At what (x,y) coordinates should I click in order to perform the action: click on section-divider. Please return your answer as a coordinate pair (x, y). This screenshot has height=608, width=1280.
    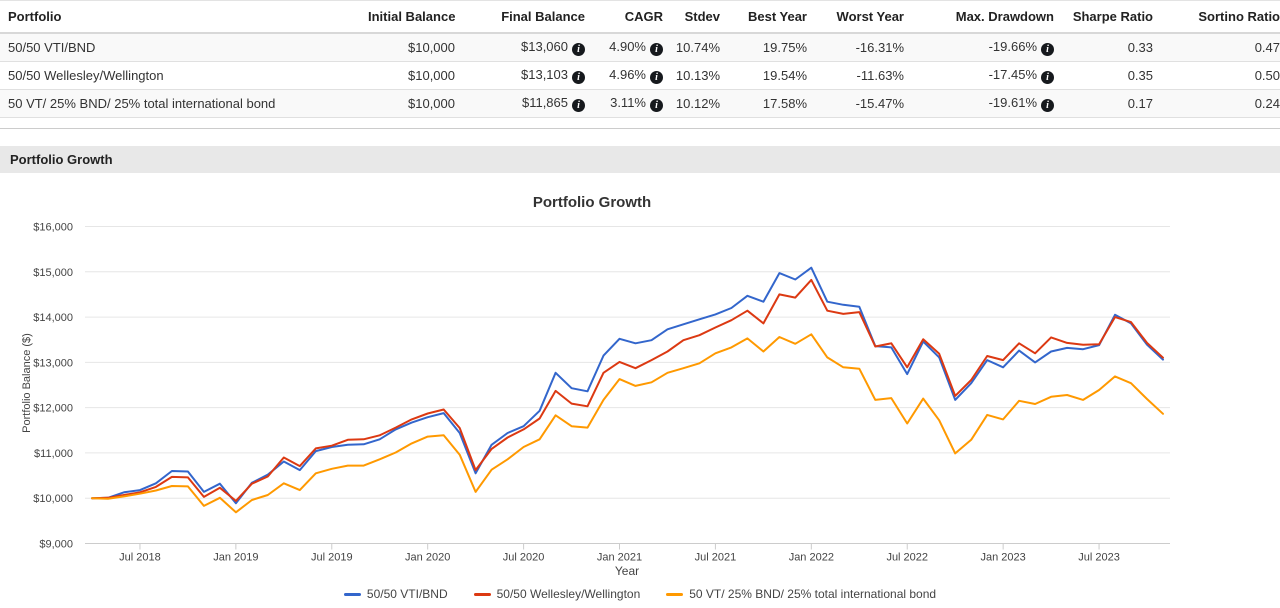
    Looking at the image, I should click on (640, 128).